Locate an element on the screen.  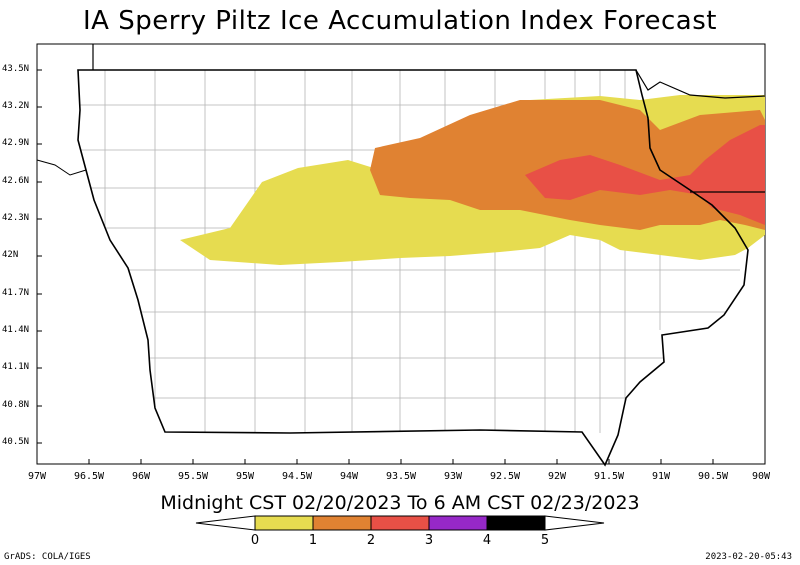
nebraska-river-border is located at coordinates (61, 167).